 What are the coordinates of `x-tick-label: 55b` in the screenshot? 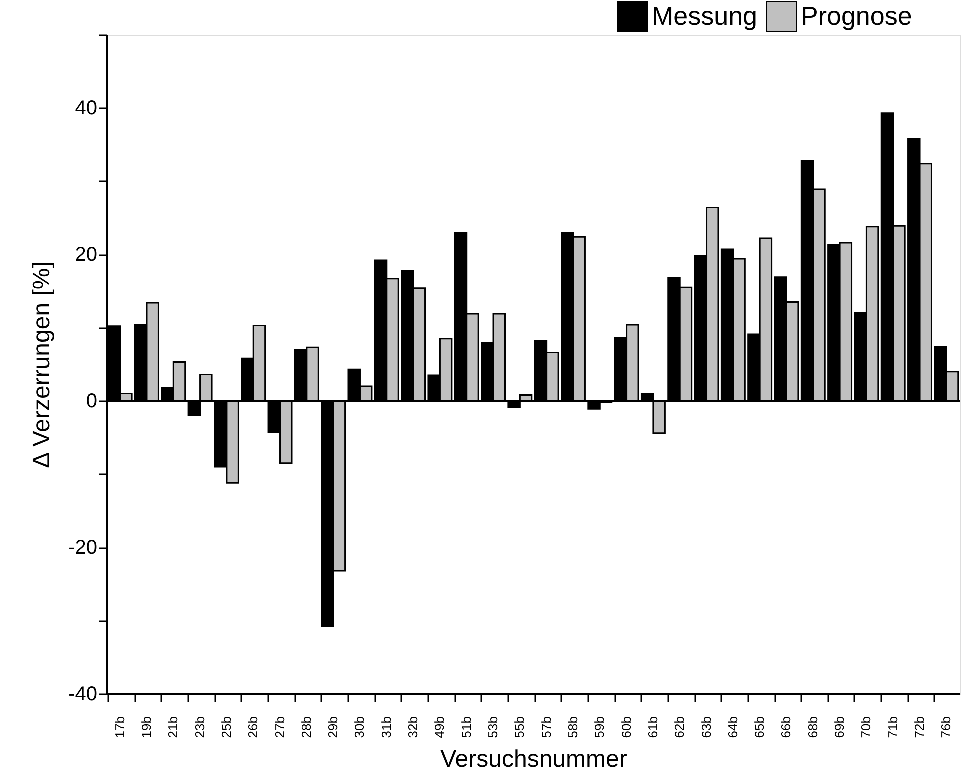 It's located at (520, 727).